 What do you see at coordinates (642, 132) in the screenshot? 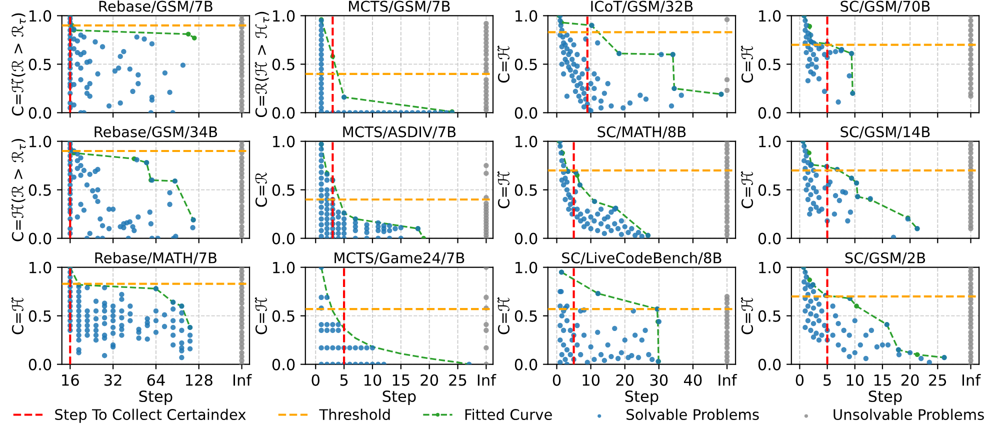
I see `chart-title: SC/MATH/8B` at bounding box center [642, 132].